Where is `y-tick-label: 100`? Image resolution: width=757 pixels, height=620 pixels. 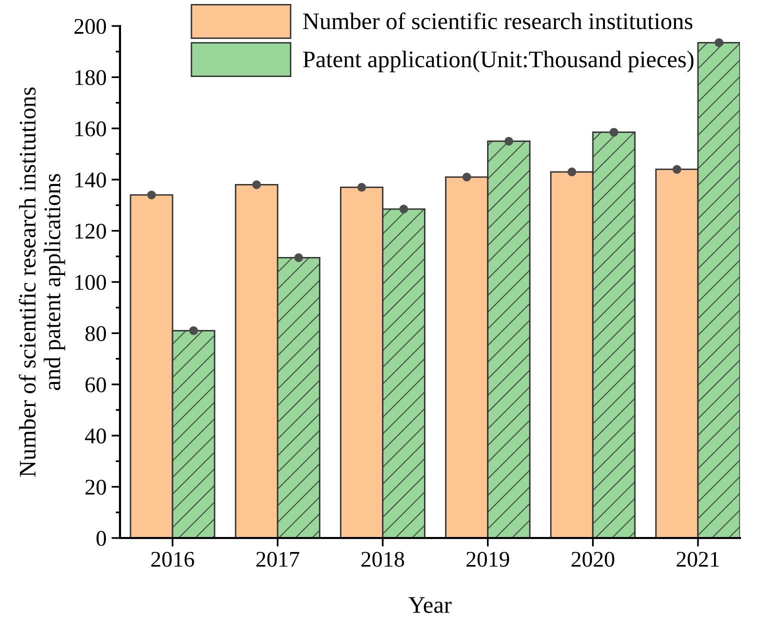 y-tick-label: 100 is located at coordinates (90, 282).